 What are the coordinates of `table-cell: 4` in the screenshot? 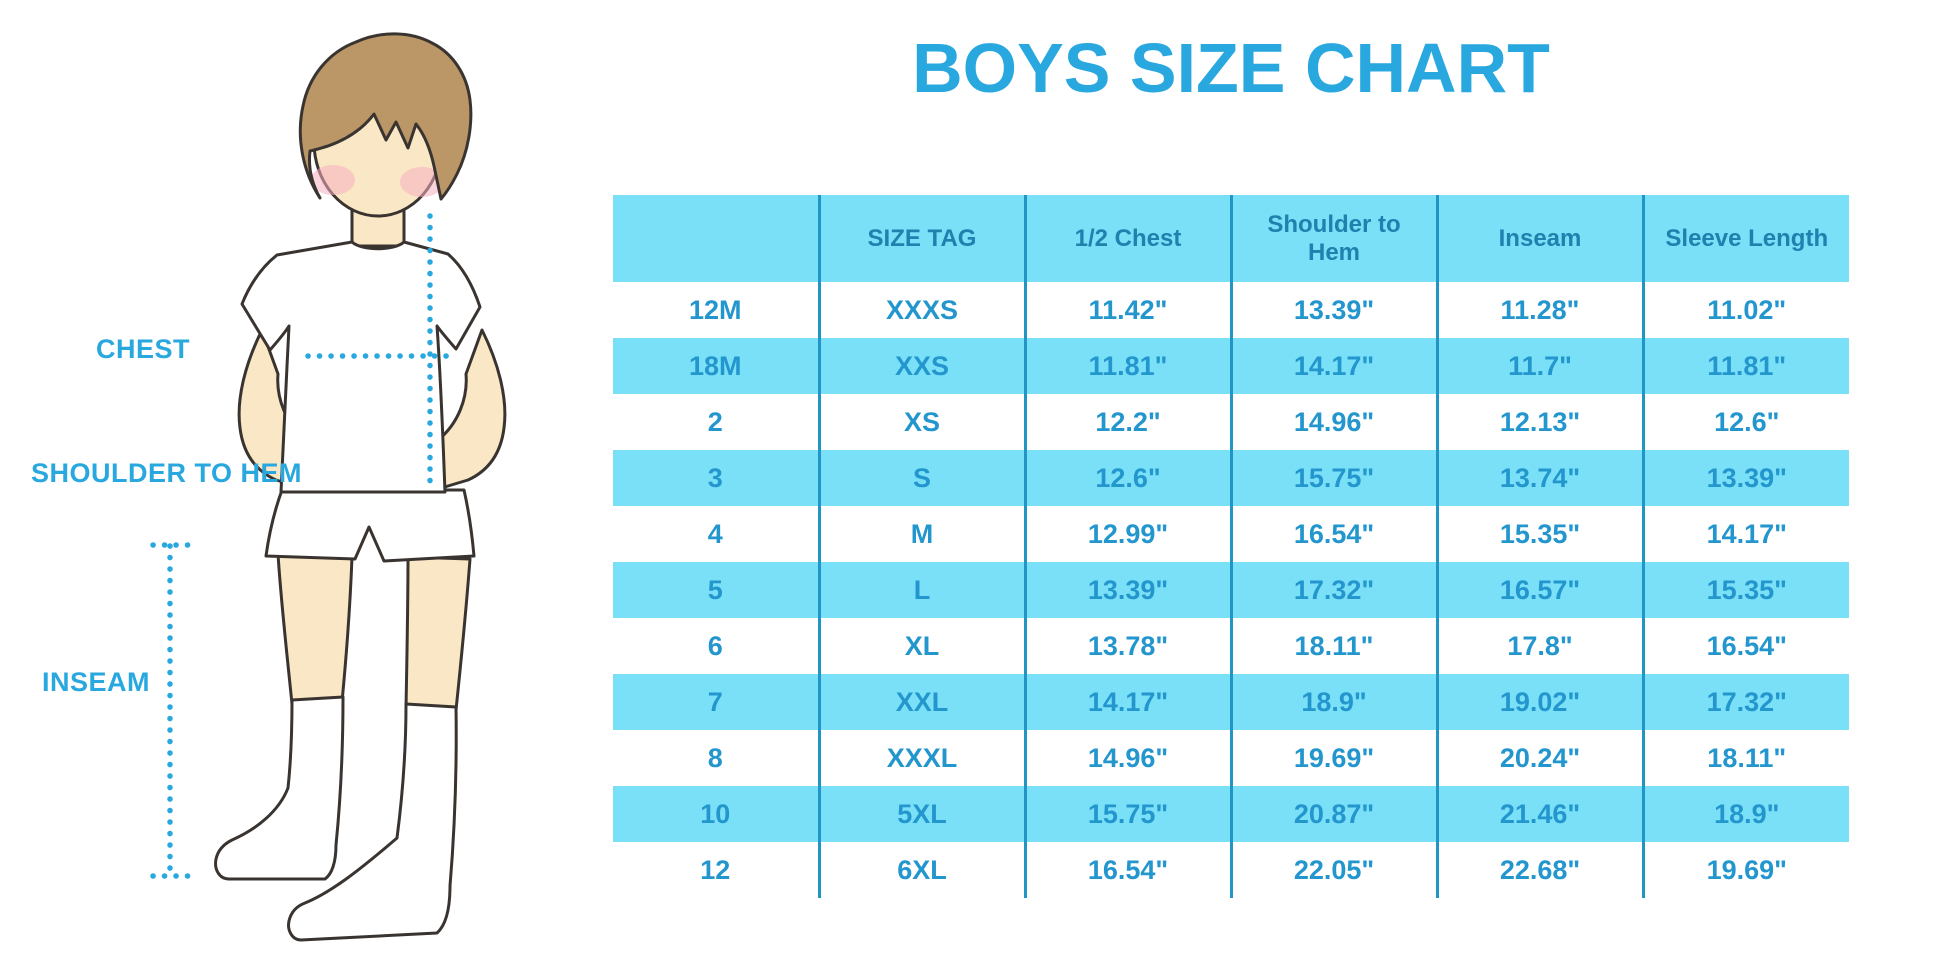 It's located at (717, 534).